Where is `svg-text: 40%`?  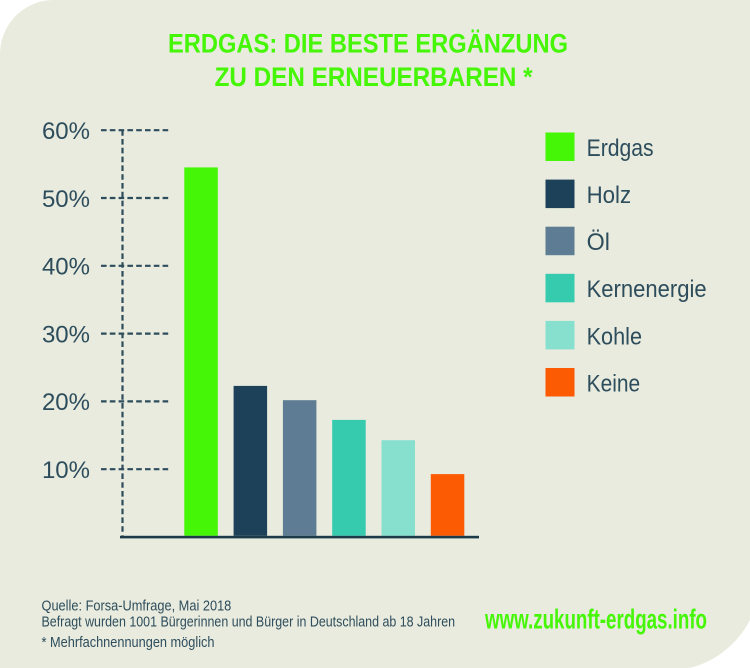 svg-text: 40% is located at coordinates (66, 267).